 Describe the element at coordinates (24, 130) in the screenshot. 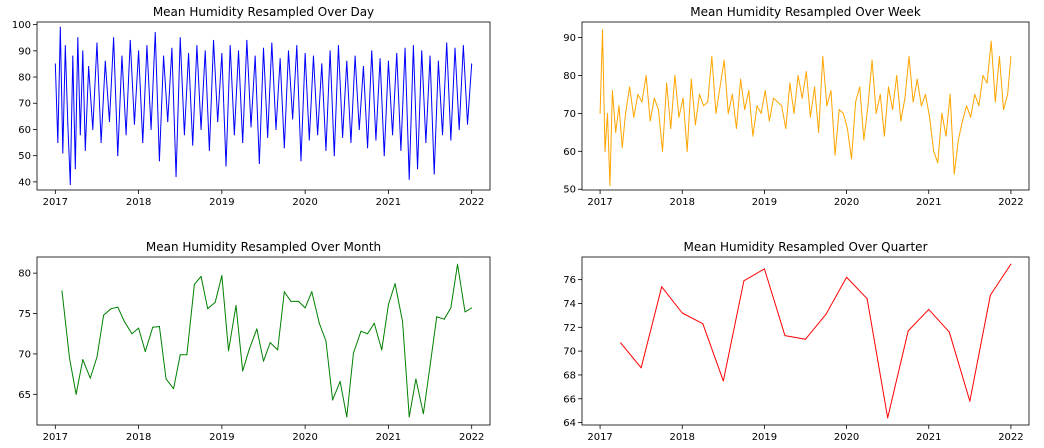

I see `y-tick-label: 60` at that location.